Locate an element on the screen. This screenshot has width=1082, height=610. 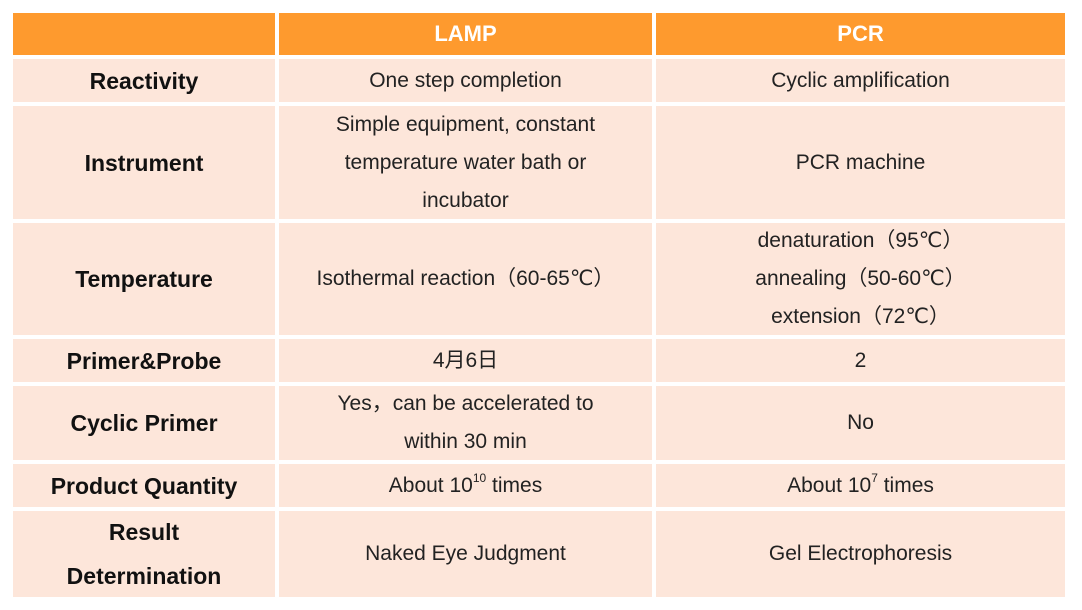
lamp-line: Simple equipment, constant is located at coordinates (465, 124).